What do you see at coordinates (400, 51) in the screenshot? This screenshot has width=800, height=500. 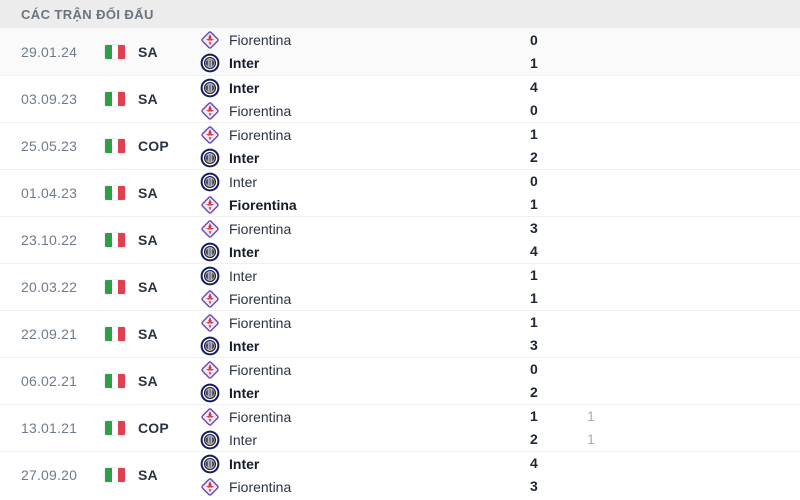 I see `match-row: 29.01.24 SA Fiorentina Inter 0 1` at bounding box center [400, 51].